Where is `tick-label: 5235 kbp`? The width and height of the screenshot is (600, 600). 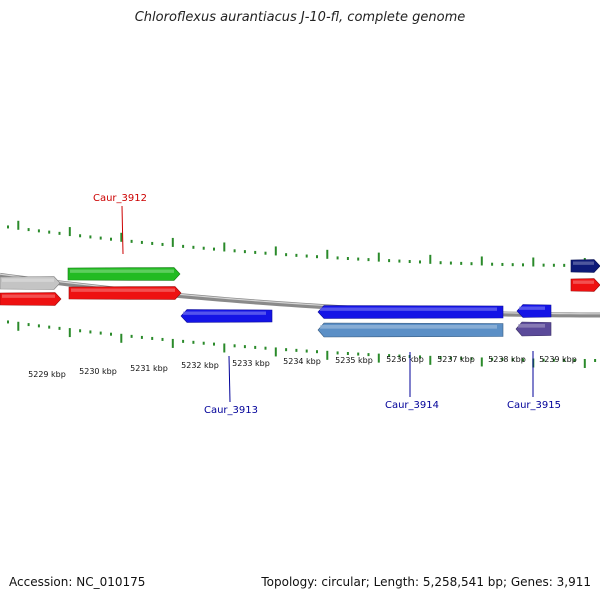
tick-label: 5235 kbp is located at coordinates (354, 360).